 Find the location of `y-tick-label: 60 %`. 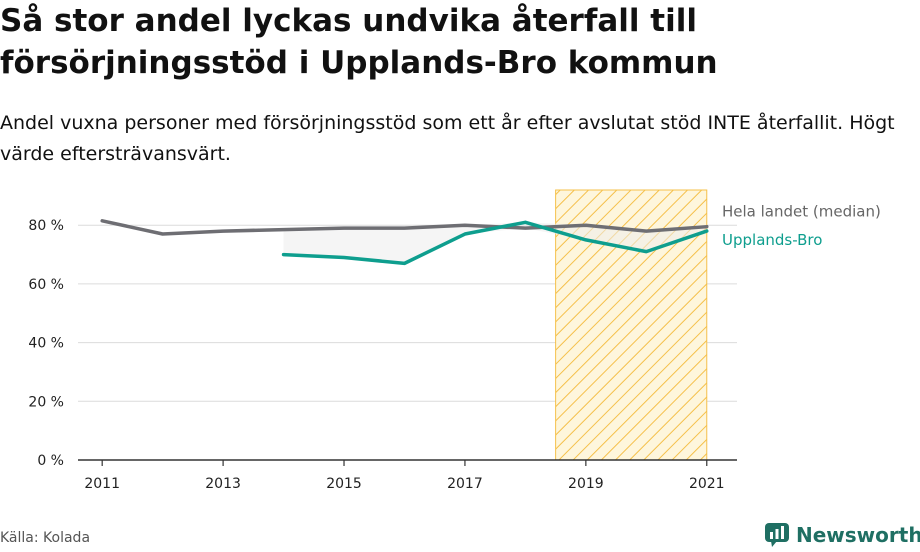

y-tick-label: 60 % is located at coordinates (46, 285).